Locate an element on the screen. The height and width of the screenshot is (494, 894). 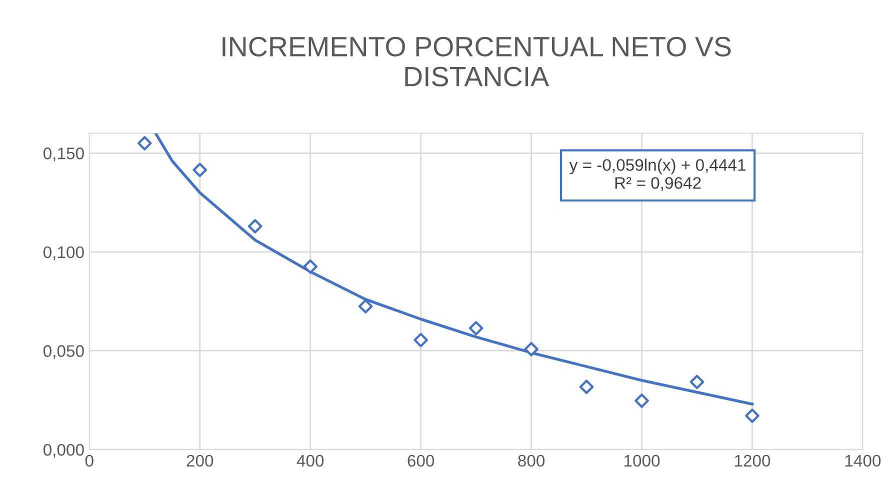
y-tick-label: 0,000 is located at coordinates (63, 451).